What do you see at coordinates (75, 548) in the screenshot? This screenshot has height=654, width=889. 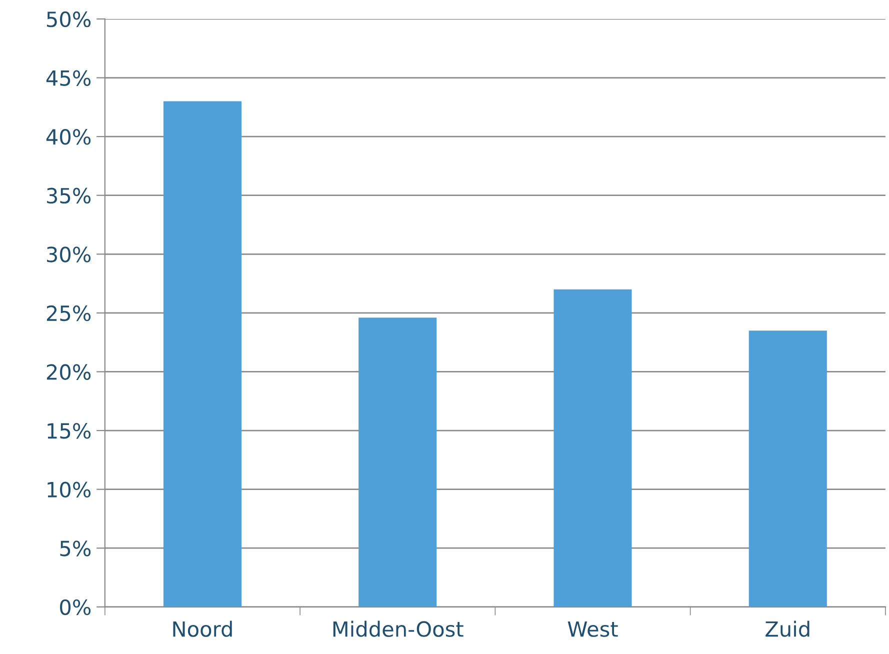 I see `y-tick-label: 5%` at bounding box center [75, 548].